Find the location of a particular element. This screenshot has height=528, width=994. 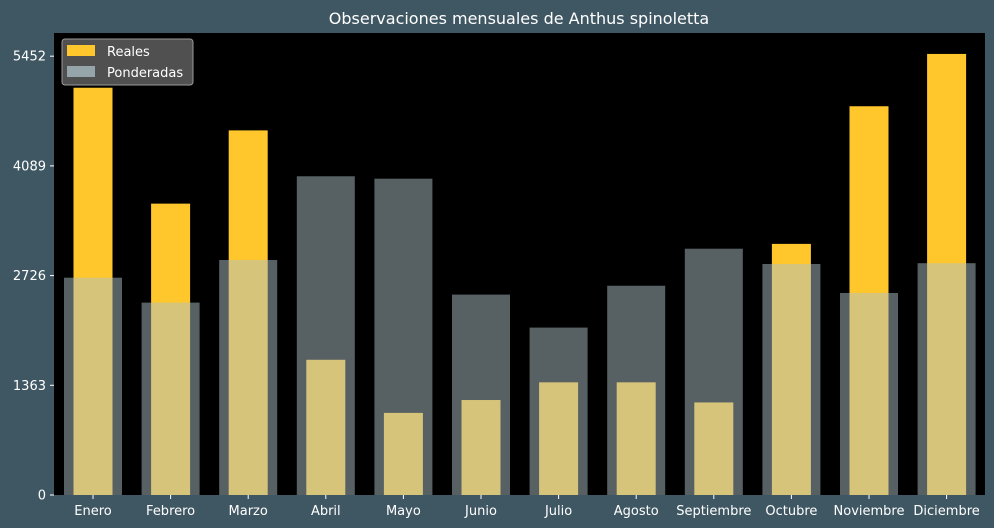

bar-ponderadas-octubre is located at coordinates (791, 379).